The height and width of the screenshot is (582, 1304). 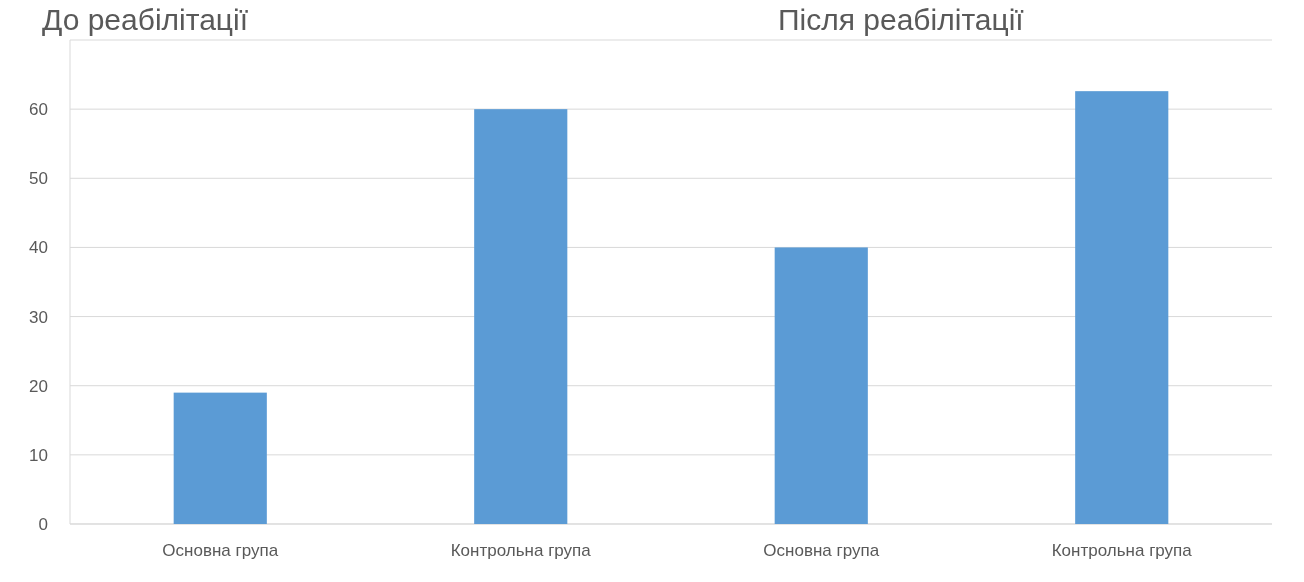 What do you see at coordinates (43, 524) in the screenshot?
I see `y-tick-label: 0` at bounding box center [43, 524].